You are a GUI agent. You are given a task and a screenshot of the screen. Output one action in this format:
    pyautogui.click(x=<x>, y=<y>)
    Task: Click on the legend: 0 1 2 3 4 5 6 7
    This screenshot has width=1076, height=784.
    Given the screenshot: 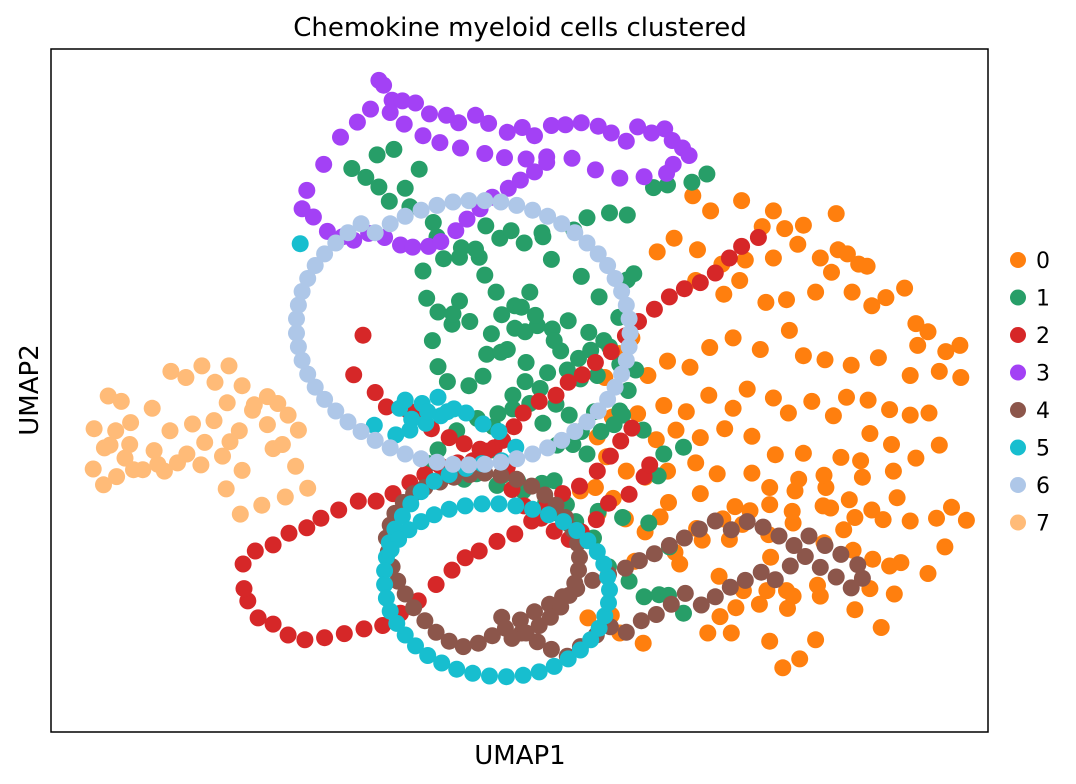 What is the action you would take?
    pyautogui.click(x=1030, y=393)
    